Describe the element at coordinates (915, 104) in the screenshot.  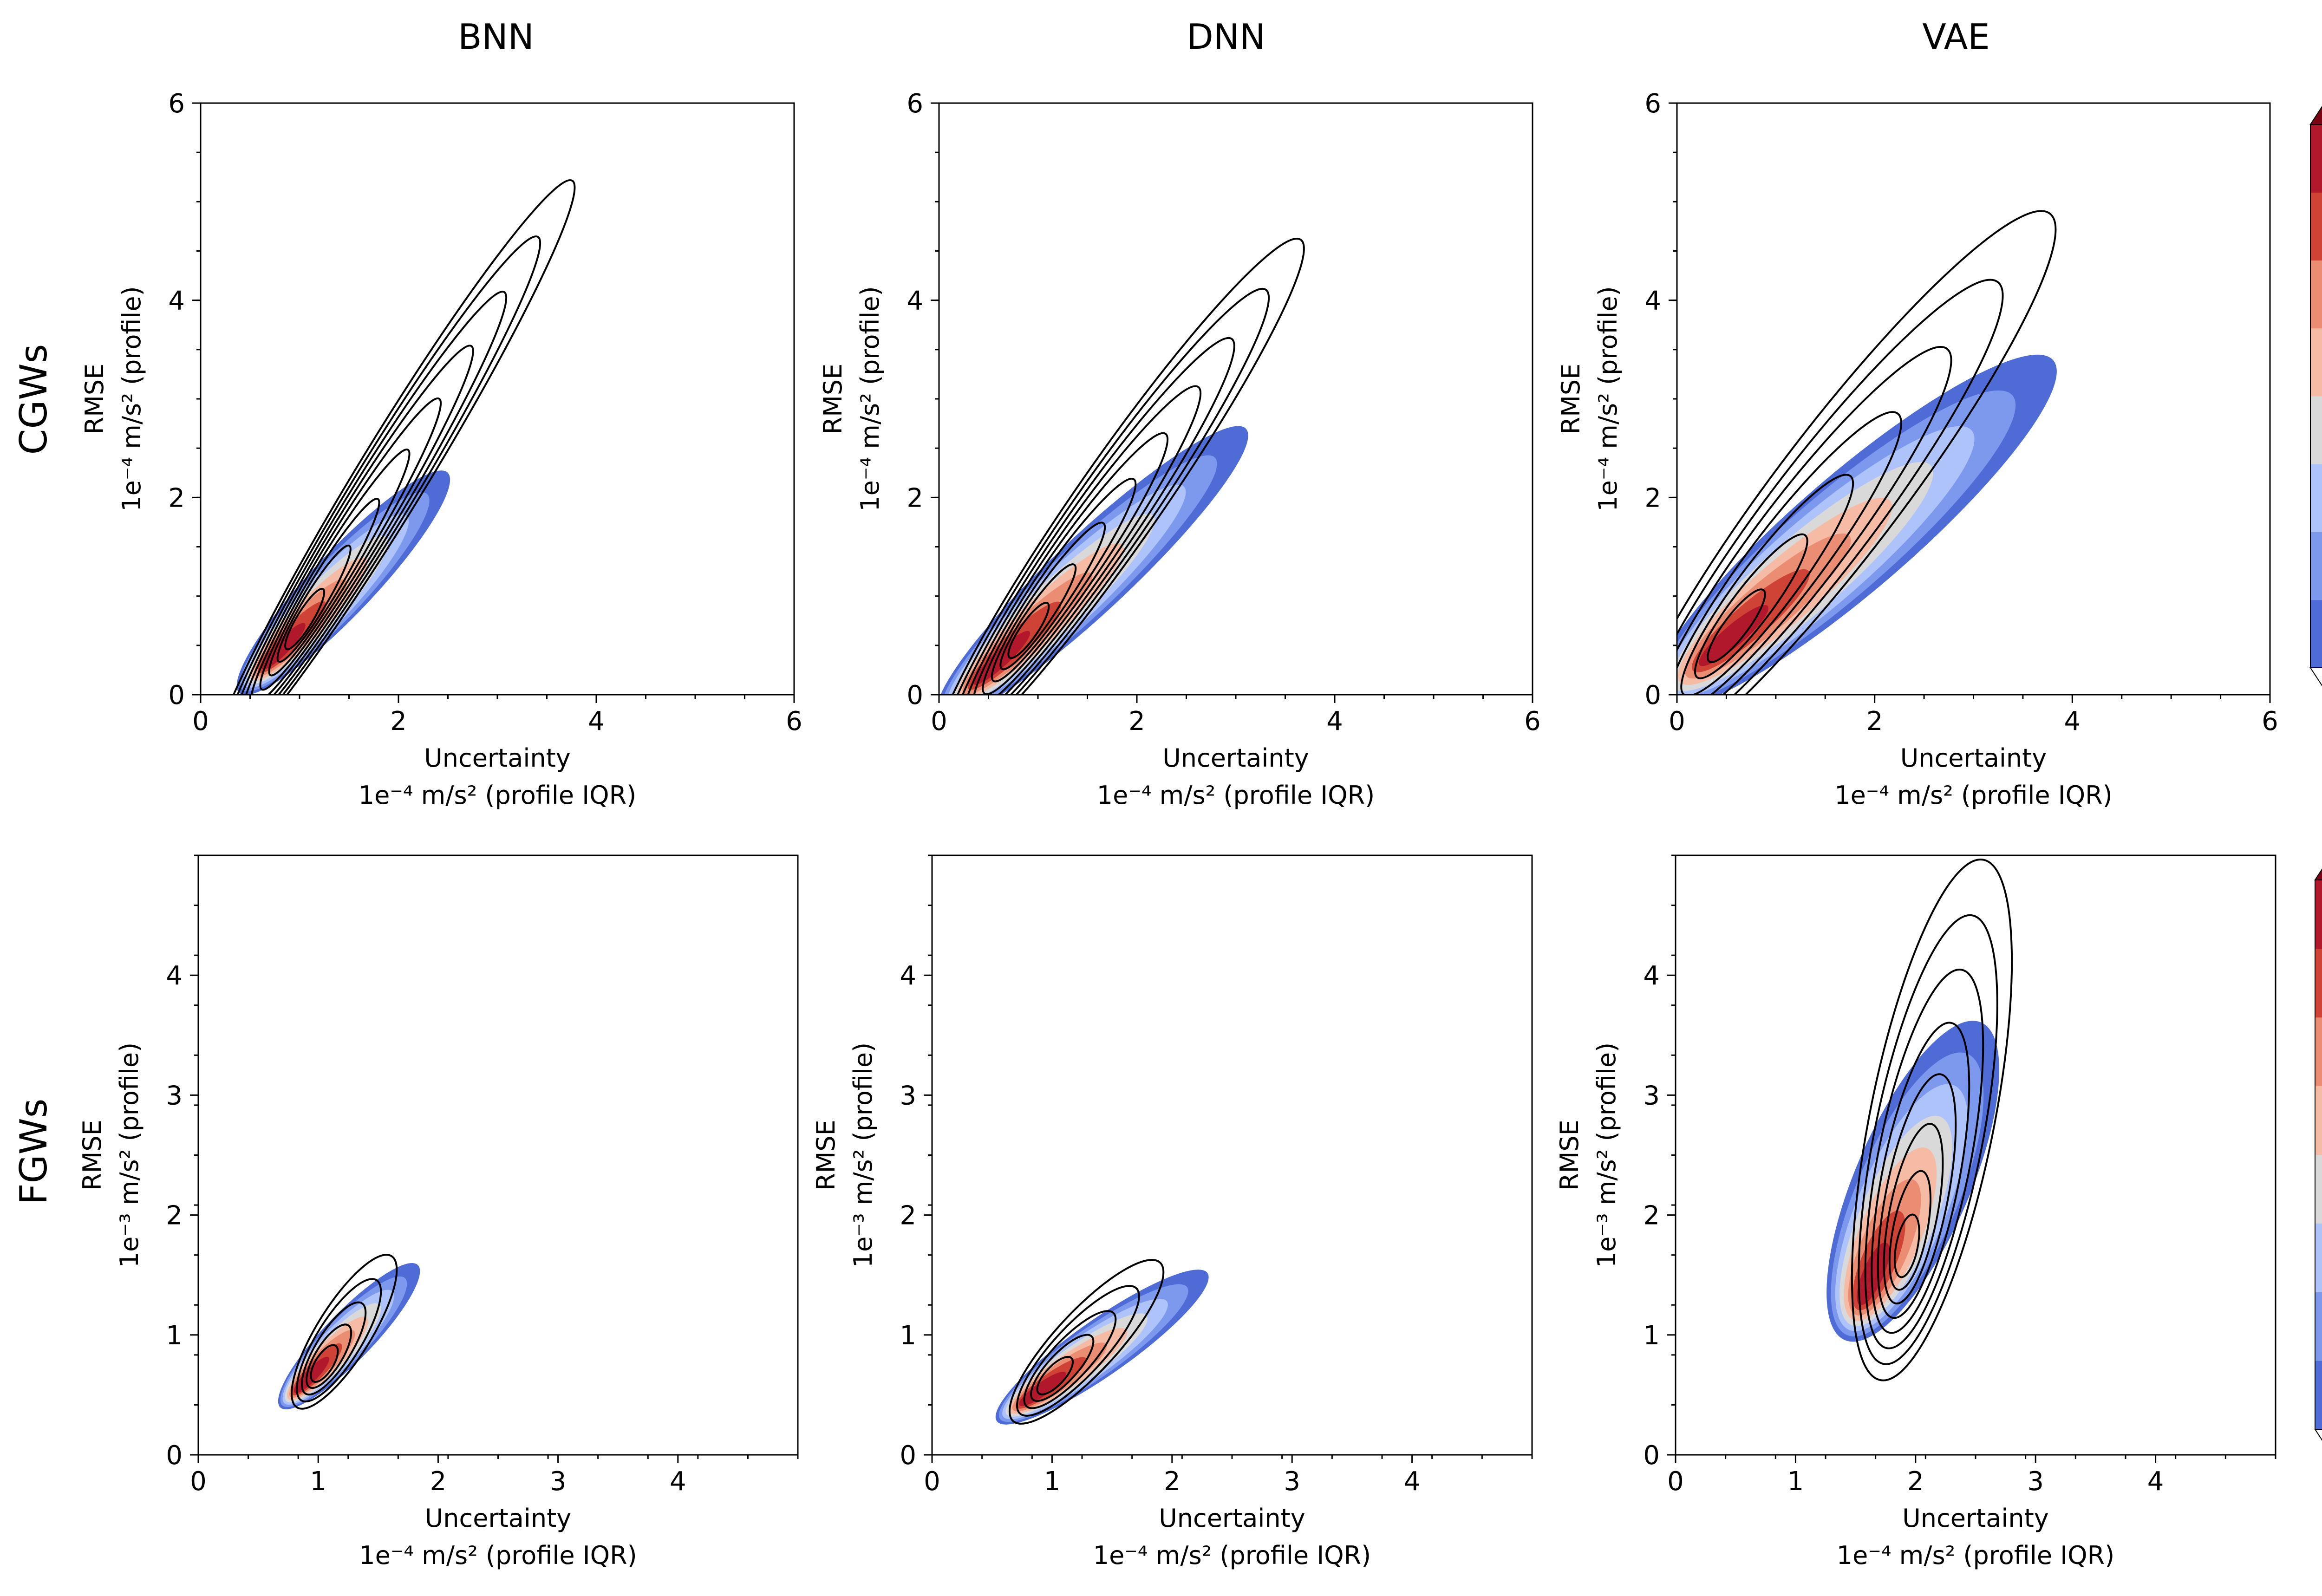
I see `y-tick-label: 6` at that location.